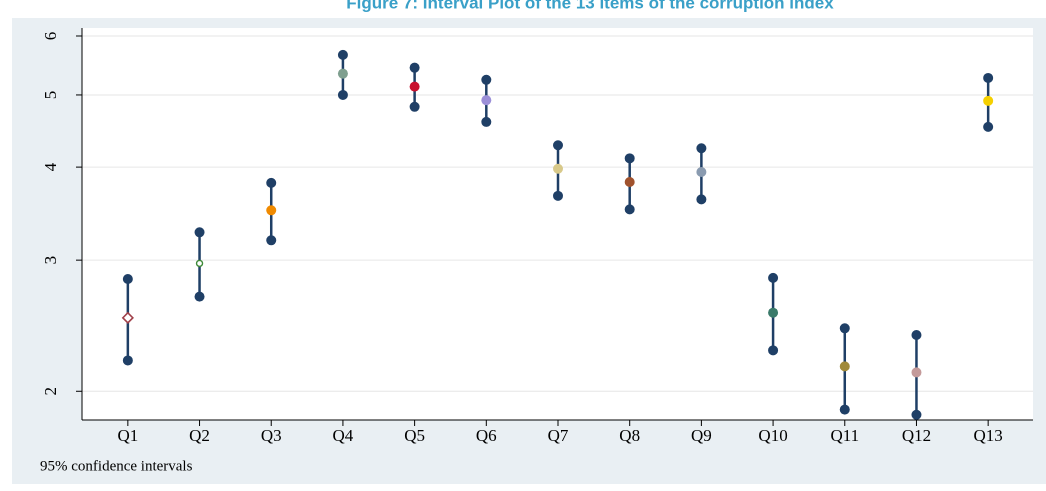  What do you see at coordinates (343, 435) in the screenshot?
I see `x-tick-label: Q4` at bounding box center [343, 435].